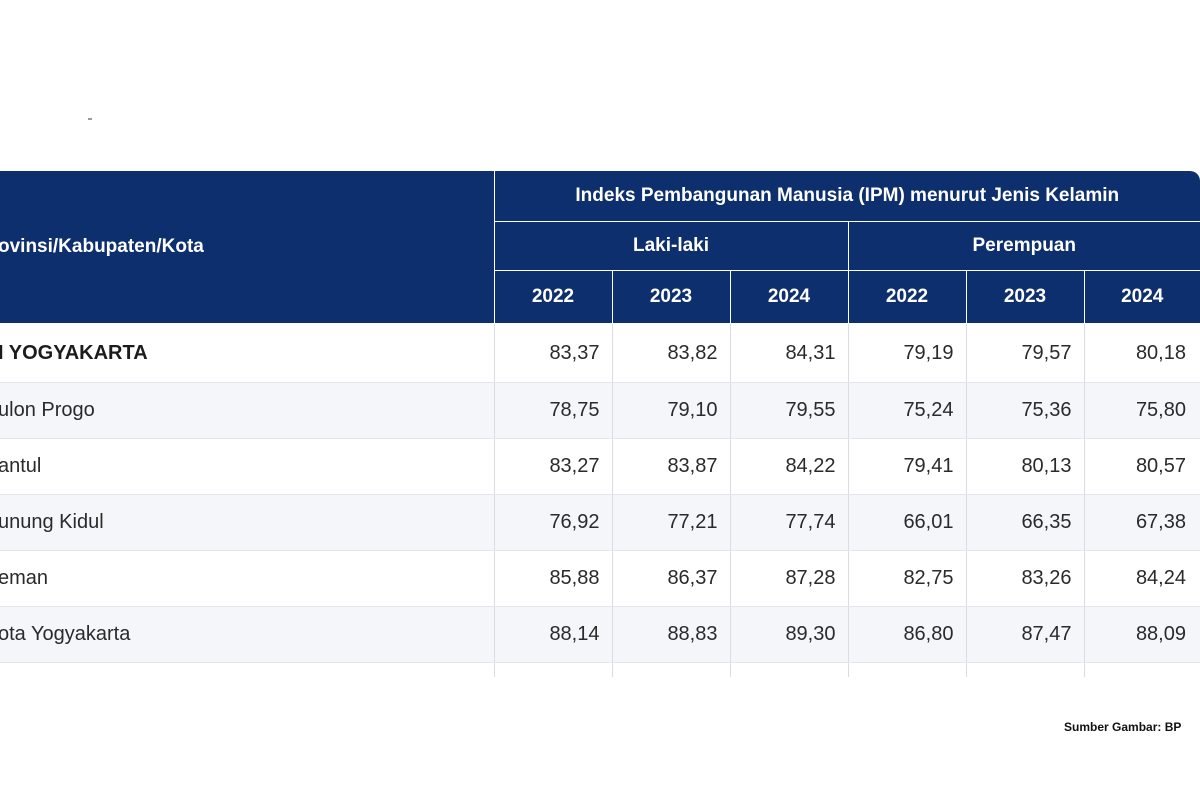 The width and height of the screenshot is (1200, 800). Describe the element at coordinates (1025, 634) in the screenshot. I see `value-cell: 87,47` at that location.